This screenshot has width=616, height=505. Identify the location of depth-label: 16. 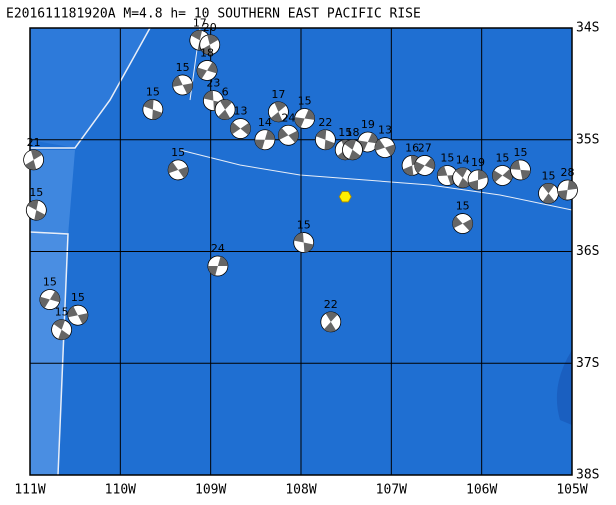
(412, 147).